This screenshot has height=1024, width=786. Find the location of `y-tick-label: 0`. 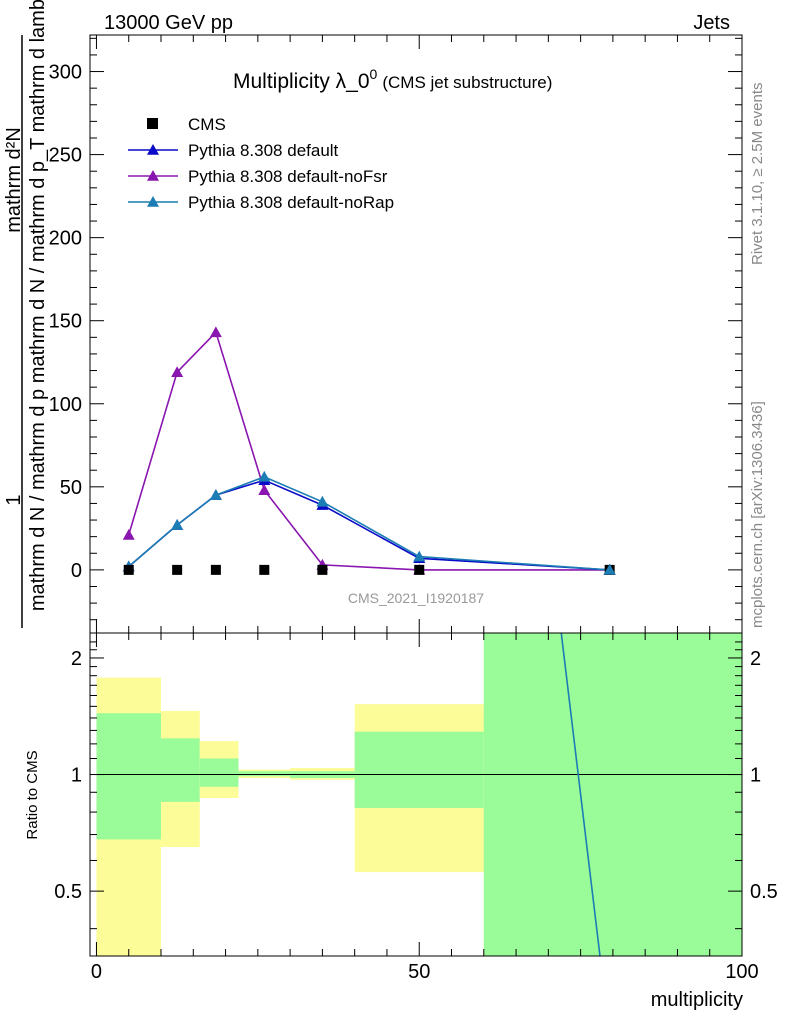

y-tick-label: 0 is located at coordinates (76, 571).